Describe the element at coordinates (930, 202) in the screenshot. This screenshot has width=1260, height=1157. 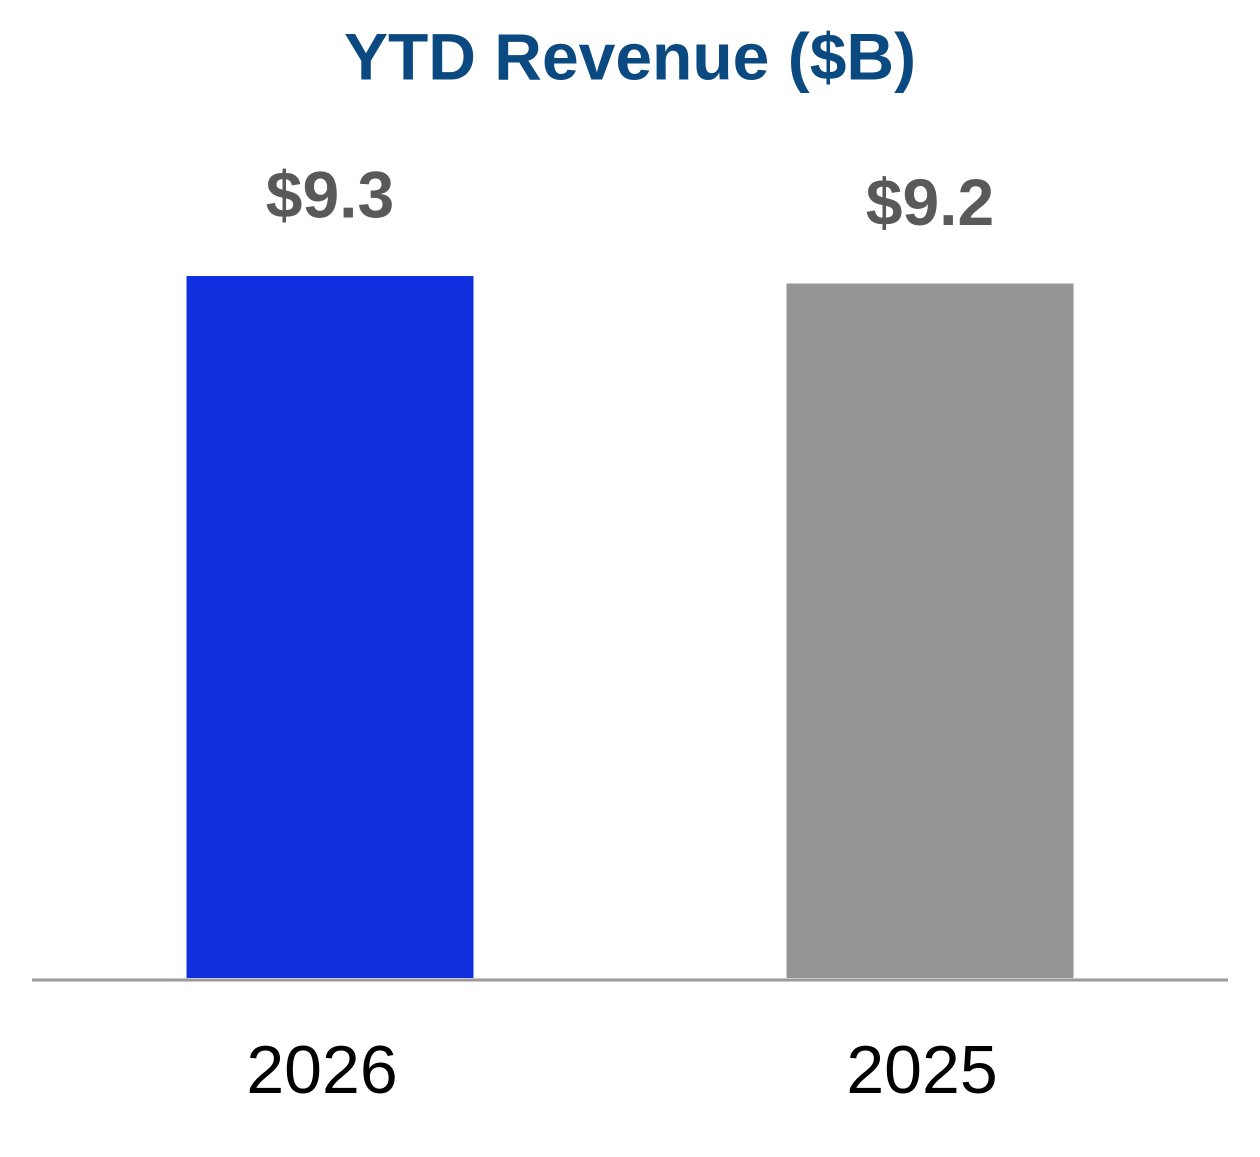
I see `value-label: $9.2` at that location.